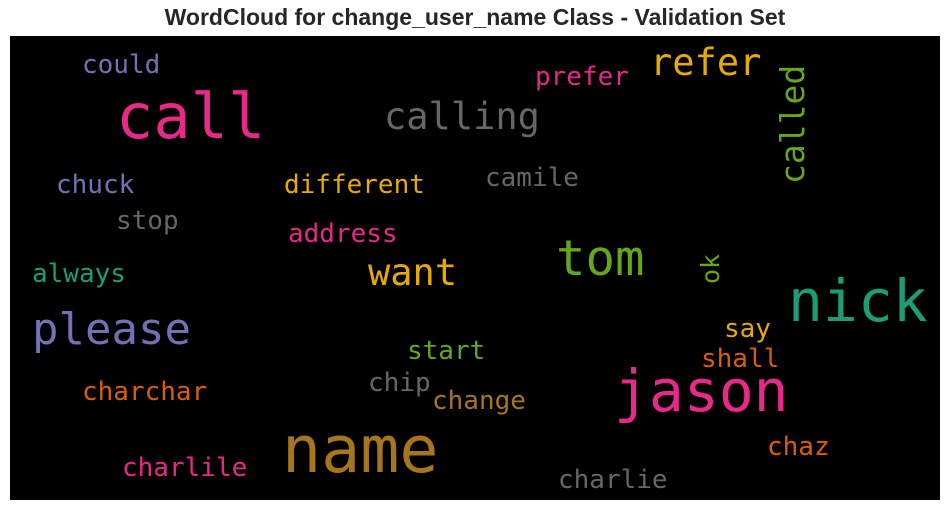  What do you see at coordinates (399, 383) in the screenshot?
I see `word-chip: chip` at bounding box center [399, 383].